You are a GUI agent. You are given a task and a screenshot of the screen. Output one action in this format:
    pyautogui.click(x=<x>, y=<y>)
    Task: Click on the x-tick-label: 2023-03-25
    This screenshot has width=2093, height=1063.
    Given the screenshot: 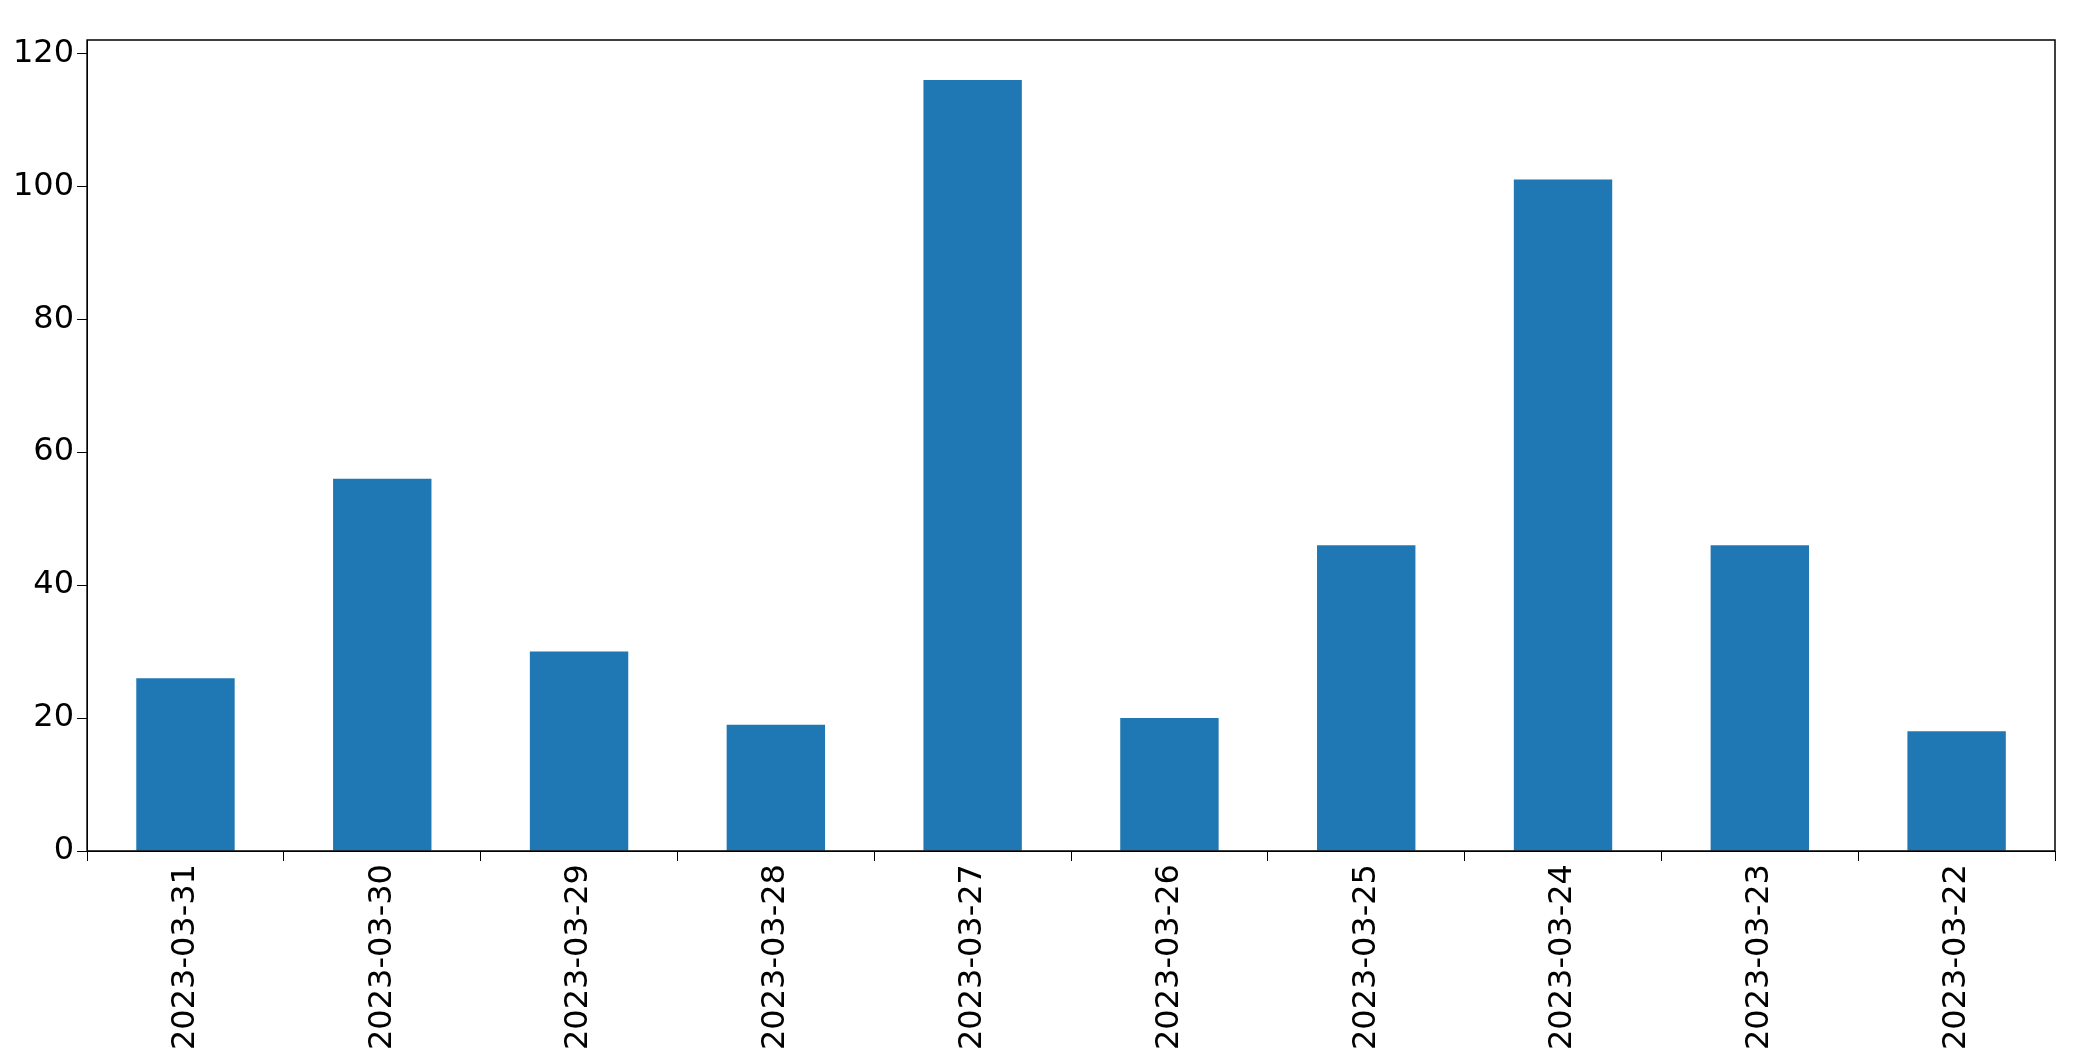 What is the action you would take?
    pyautogui.click(x=1363, y=957)
    